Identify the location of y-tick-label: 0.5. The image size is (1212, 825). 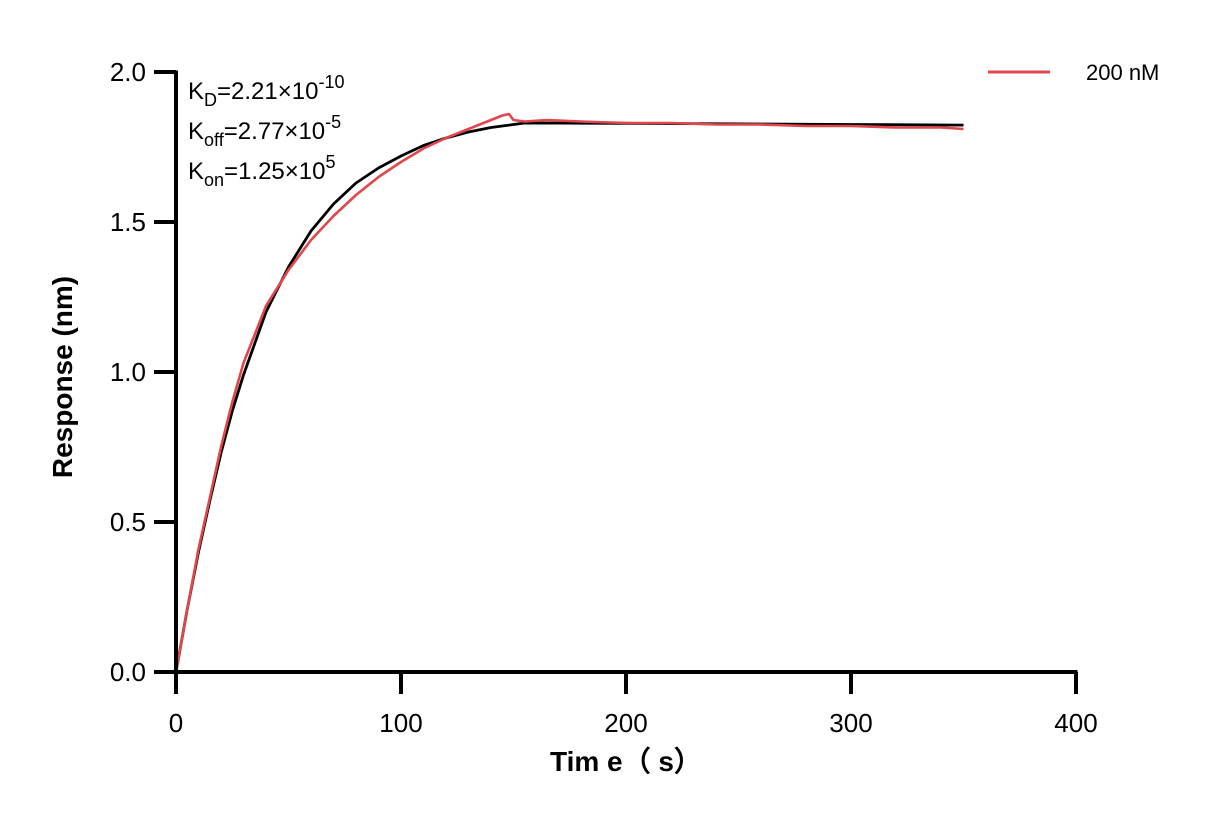
(128, 522).